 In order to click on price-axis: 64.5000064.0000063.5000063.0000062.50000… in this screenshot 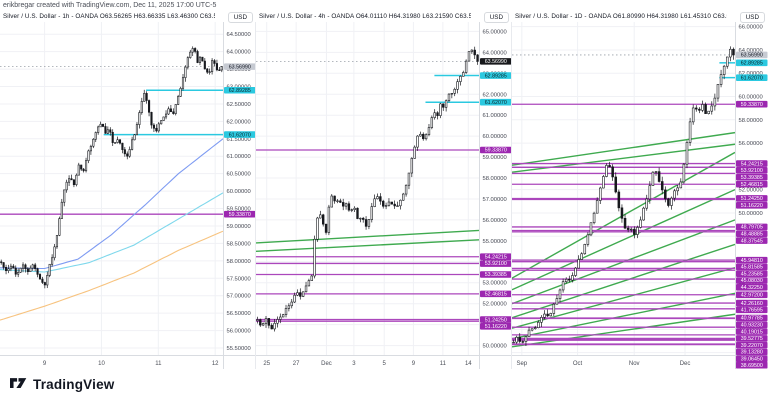, I will do `click(239, 192)`.